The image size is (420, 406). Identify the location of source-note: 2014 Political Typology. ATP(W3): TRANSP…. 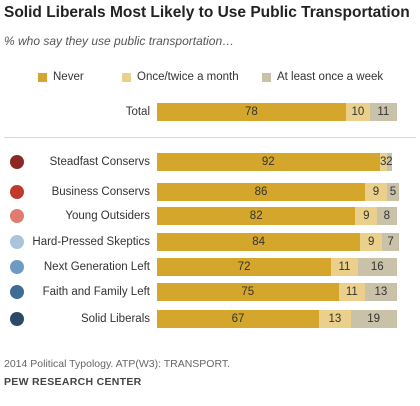
(117, 364).